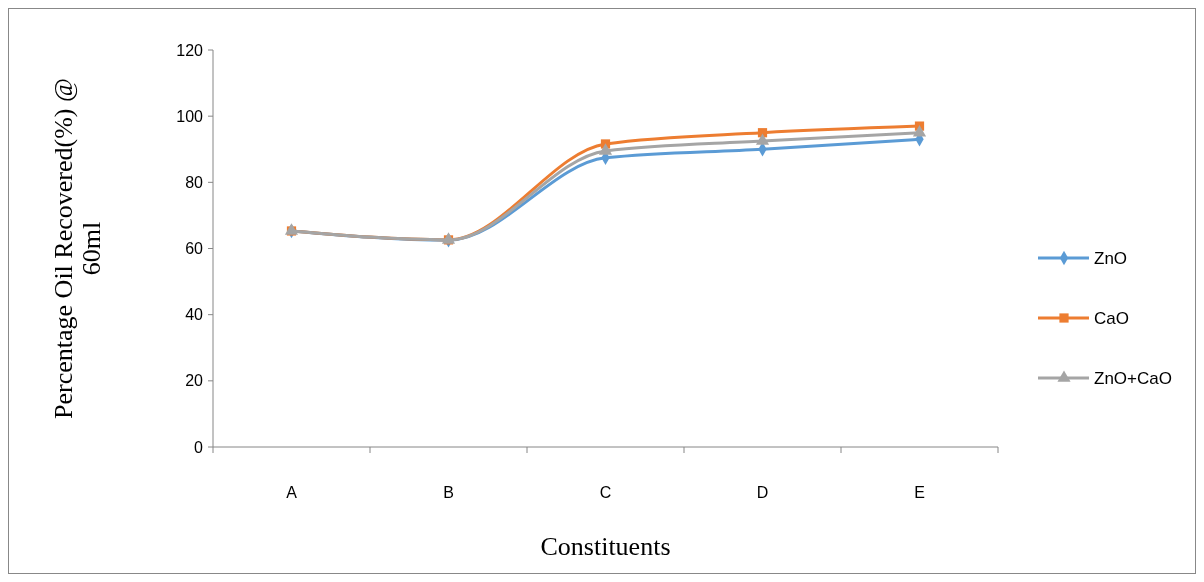 This screenshot has width=1204, height=582. What do you see at coordinates (605, 492) in the screenshot?
I see `x-tick-label: C` at bounding box center [605, 492].